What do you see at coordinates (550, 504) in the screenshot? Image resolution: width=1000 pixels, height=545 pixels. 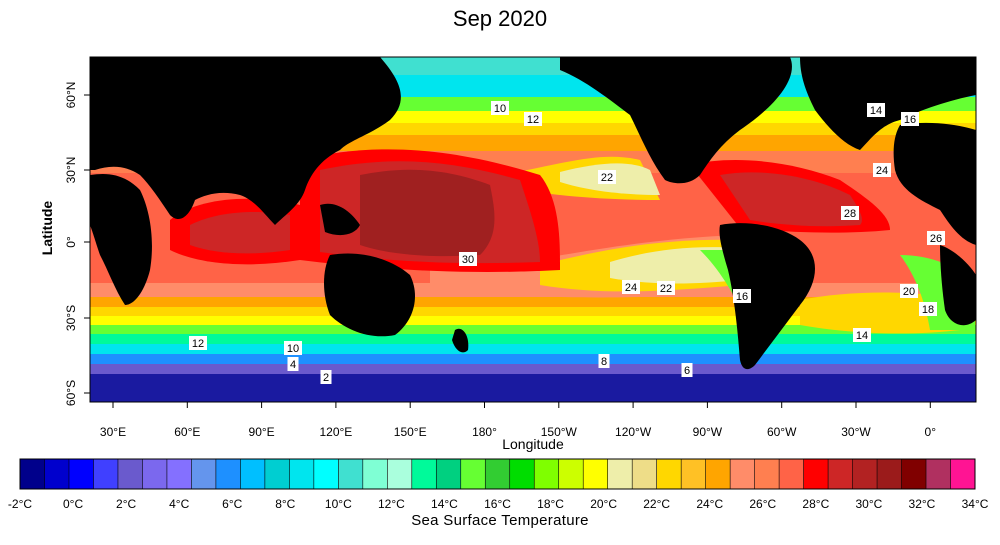 I see `colorbar-tick-label: 18°C` at bounding box center [550, 504].